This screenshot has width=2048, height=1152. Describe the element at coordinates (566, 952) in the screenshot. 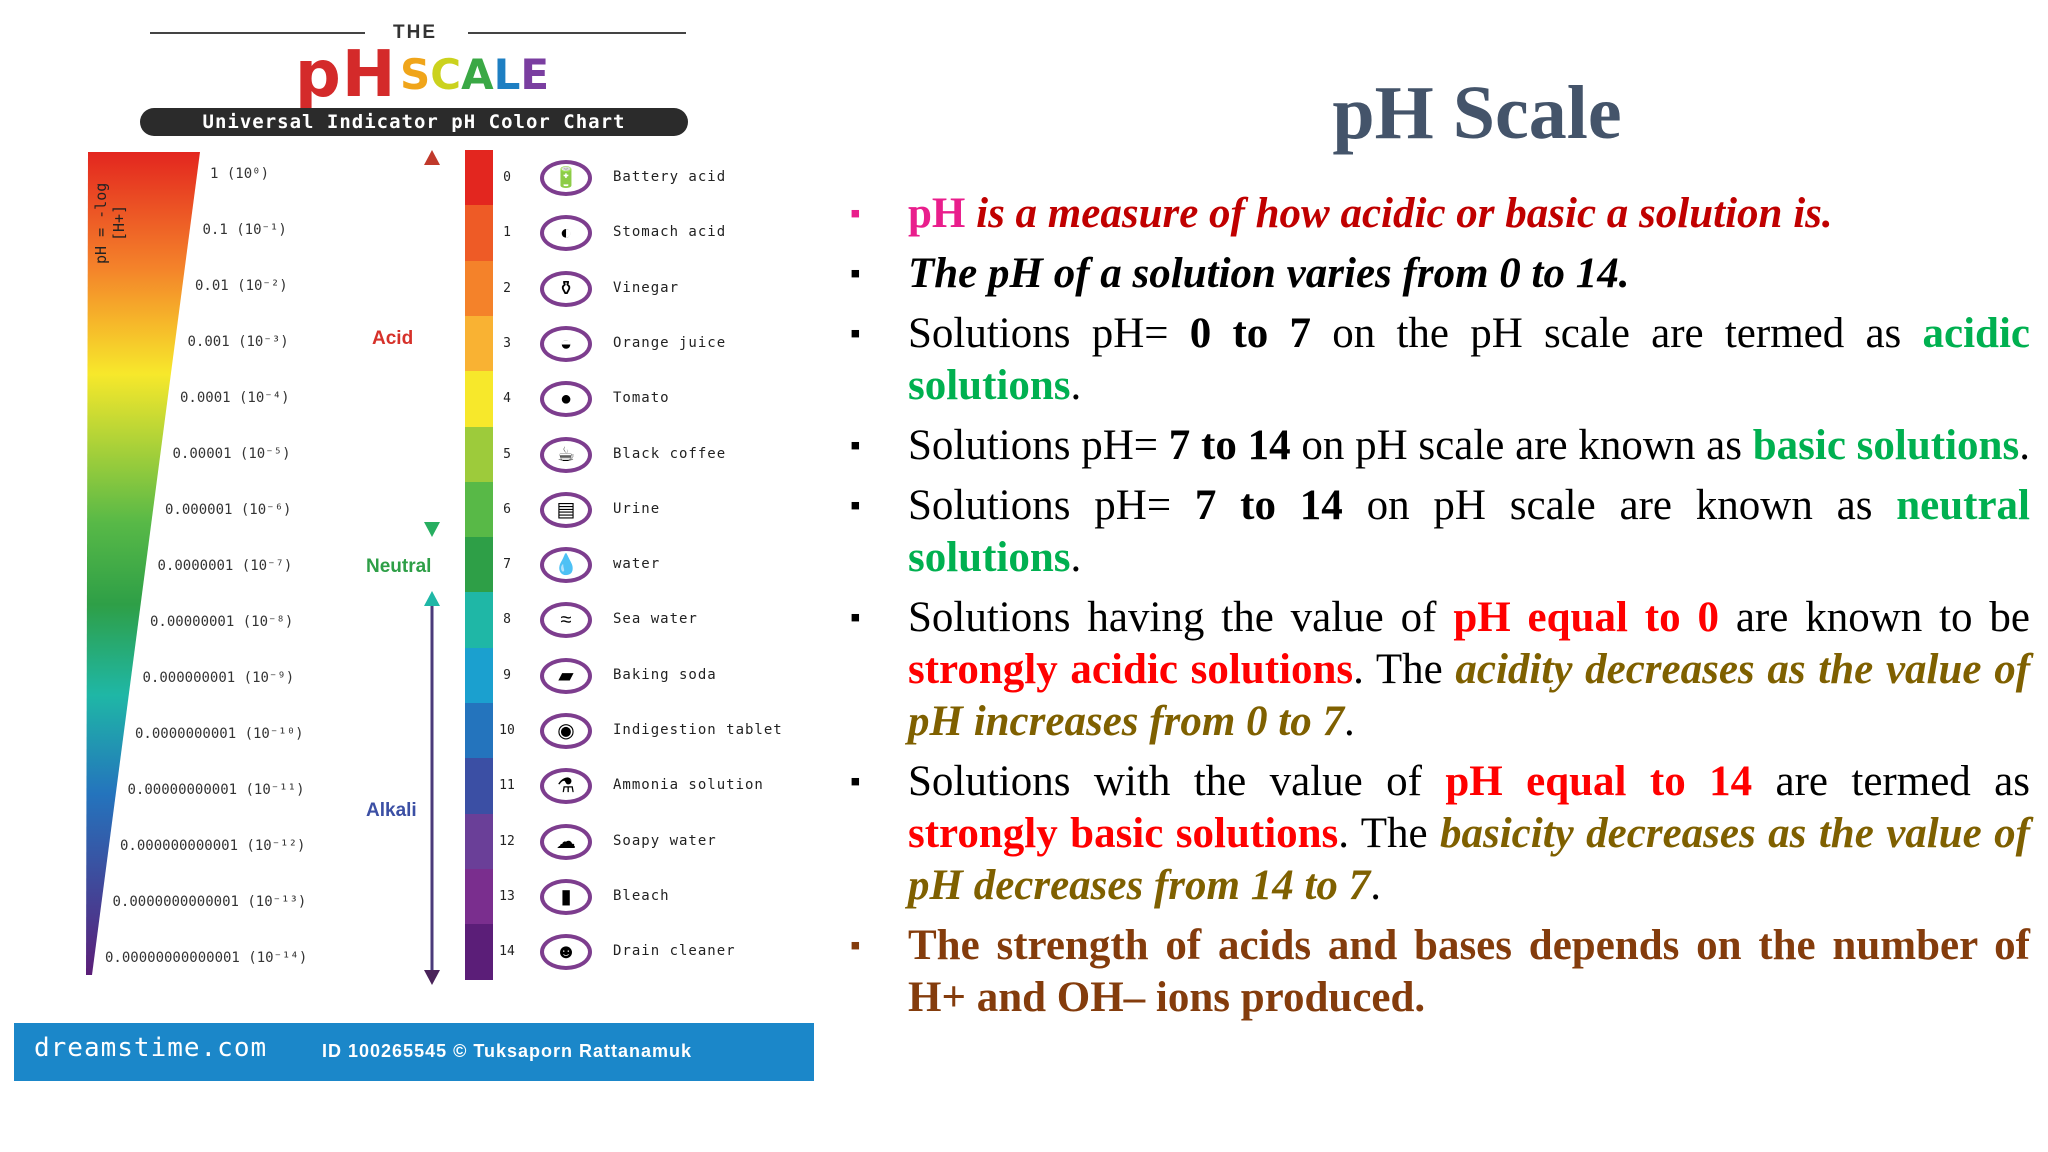

I see `drain-icon: ☻` at that location.